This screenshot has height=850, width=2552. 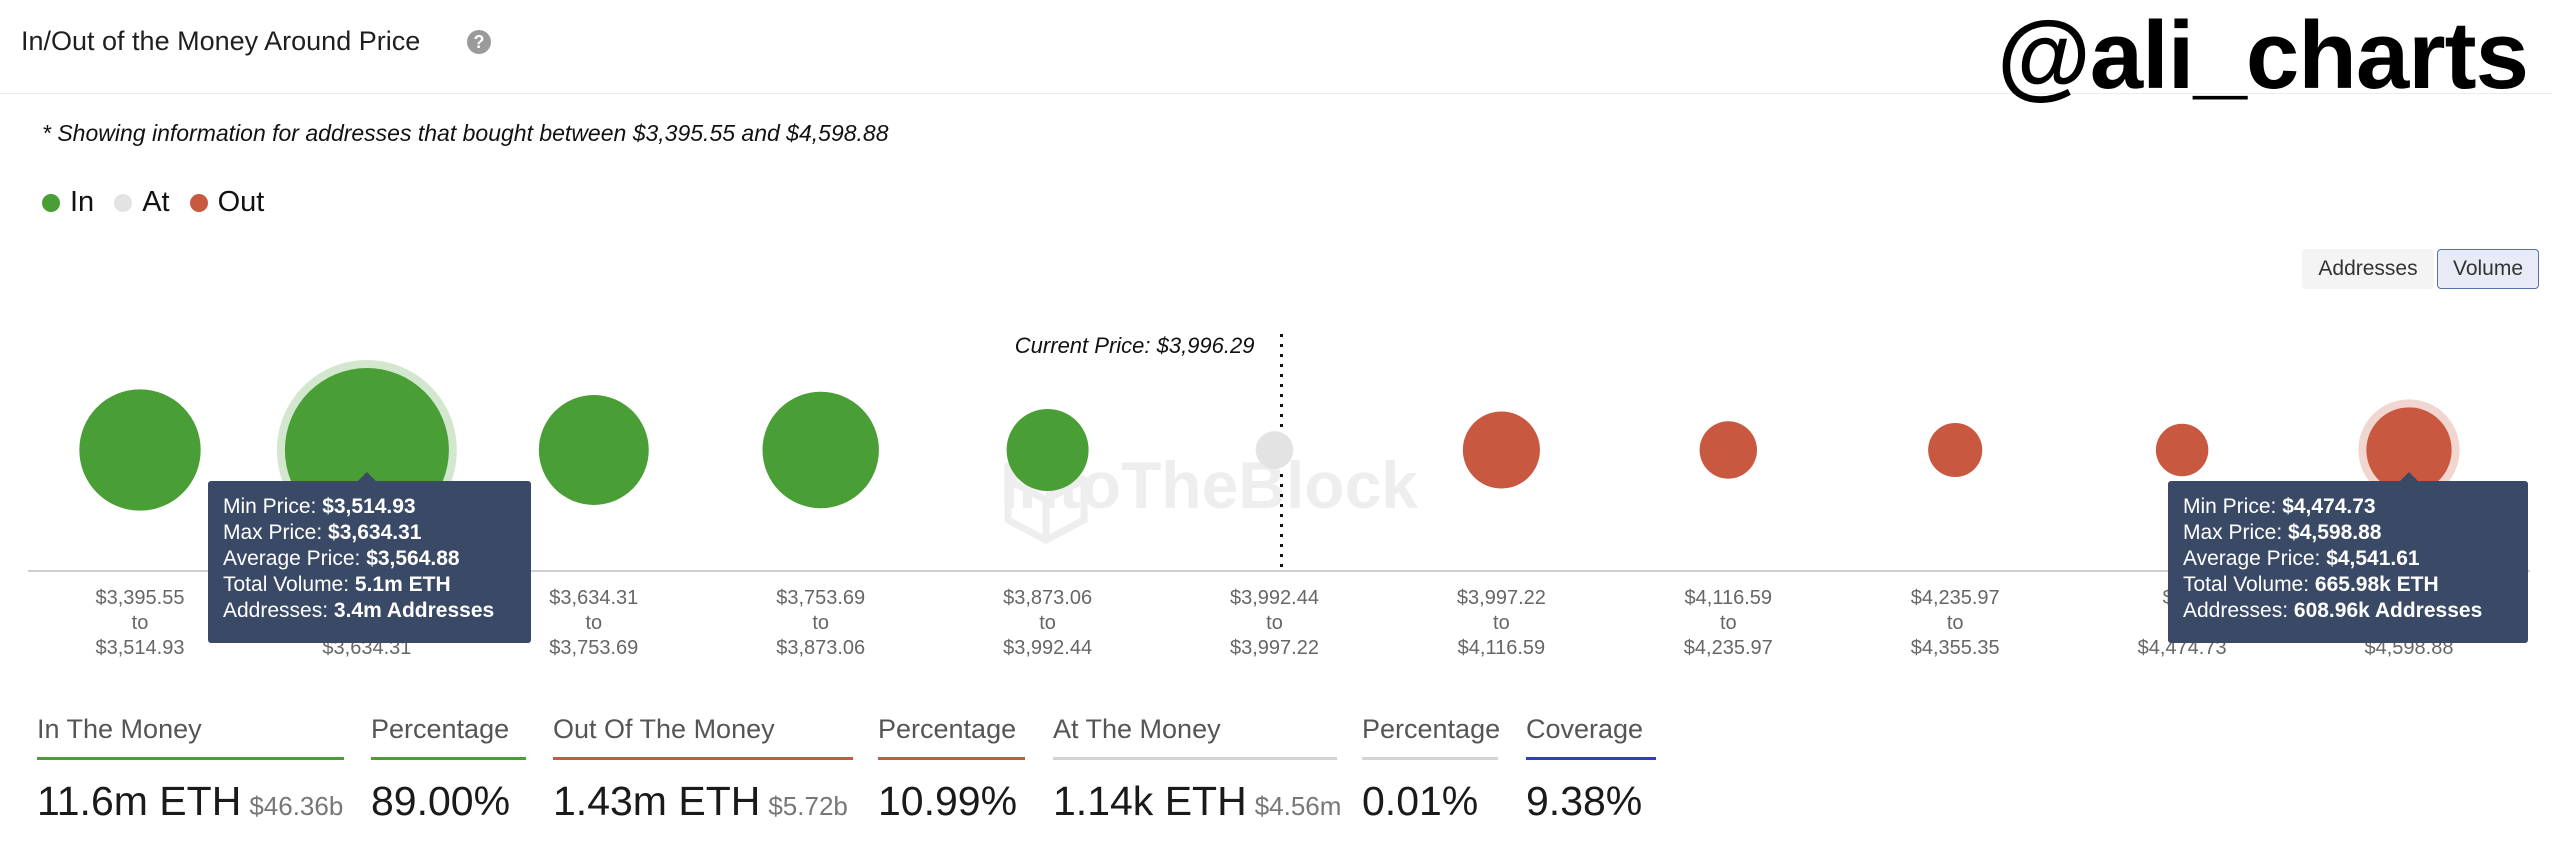 What do you see at coordinates (140, 648) in the screenshot?
I see `bucket-label-0-2: $3,514.93` at bounding box center [140, 648].